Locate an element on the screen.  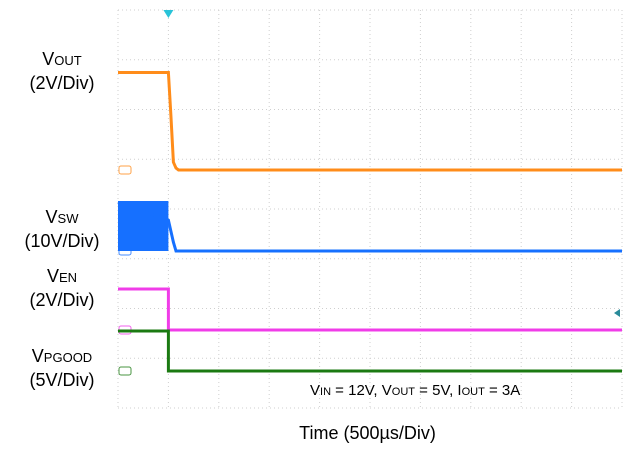
vsw-label: VSW (10V/Div) is located at coordinates (62, 229).